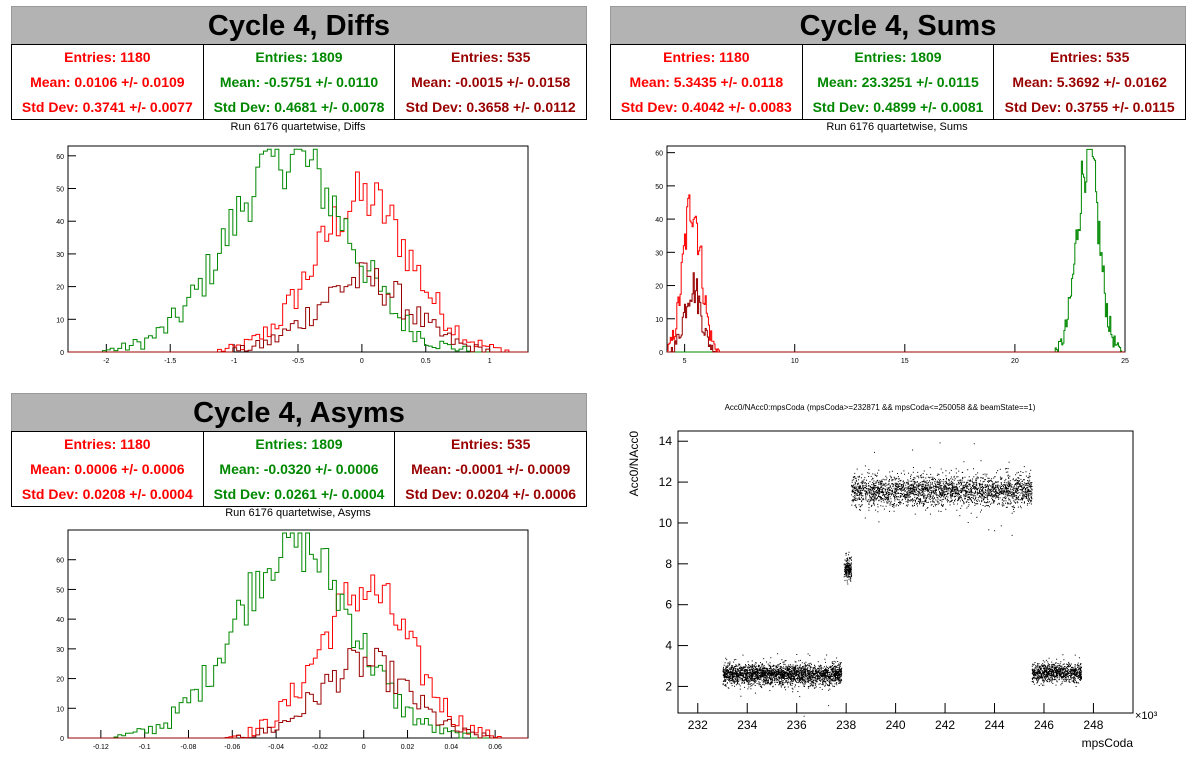 The image size is (1196, 772). What do you see at coordinates (896, 725) in the screenshot?
I see `x-tick-label: 240` at bounding box center [896, 725].